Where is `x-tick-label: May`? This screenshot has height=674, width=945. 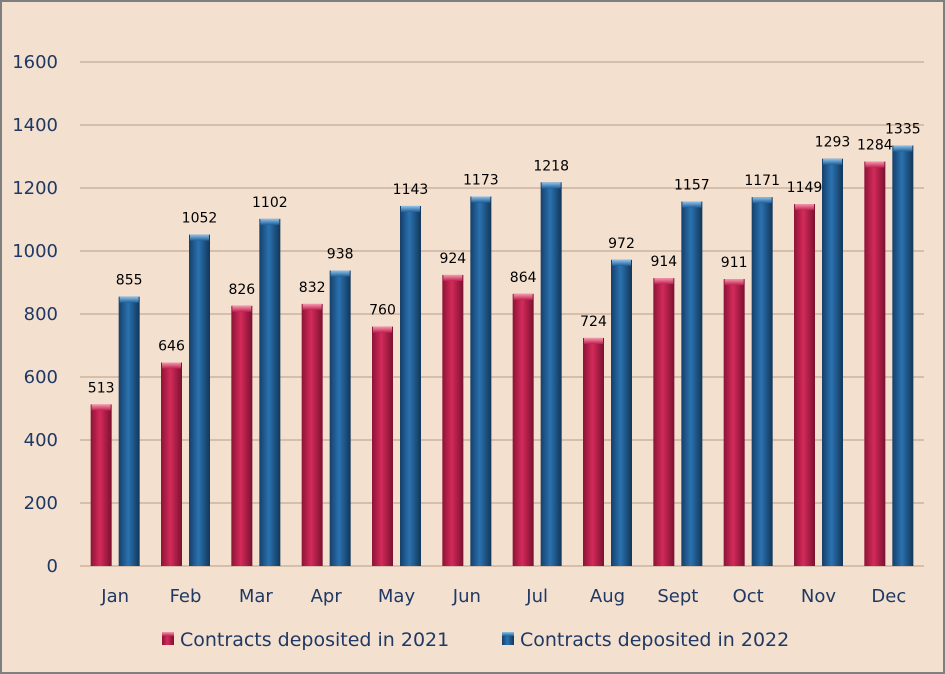 x-tick-label: May is located at coordinates (397, 596).